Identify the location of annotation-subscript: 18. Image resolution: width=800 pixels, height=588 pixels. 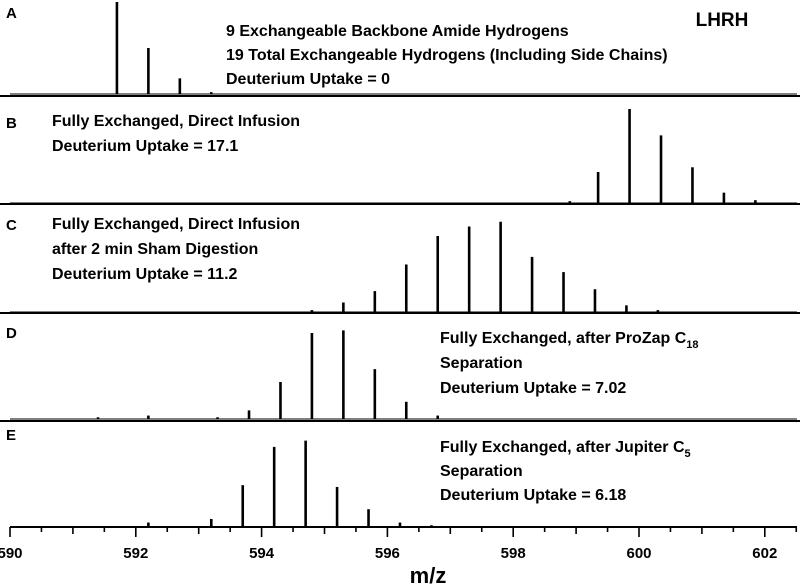
(692, 345).